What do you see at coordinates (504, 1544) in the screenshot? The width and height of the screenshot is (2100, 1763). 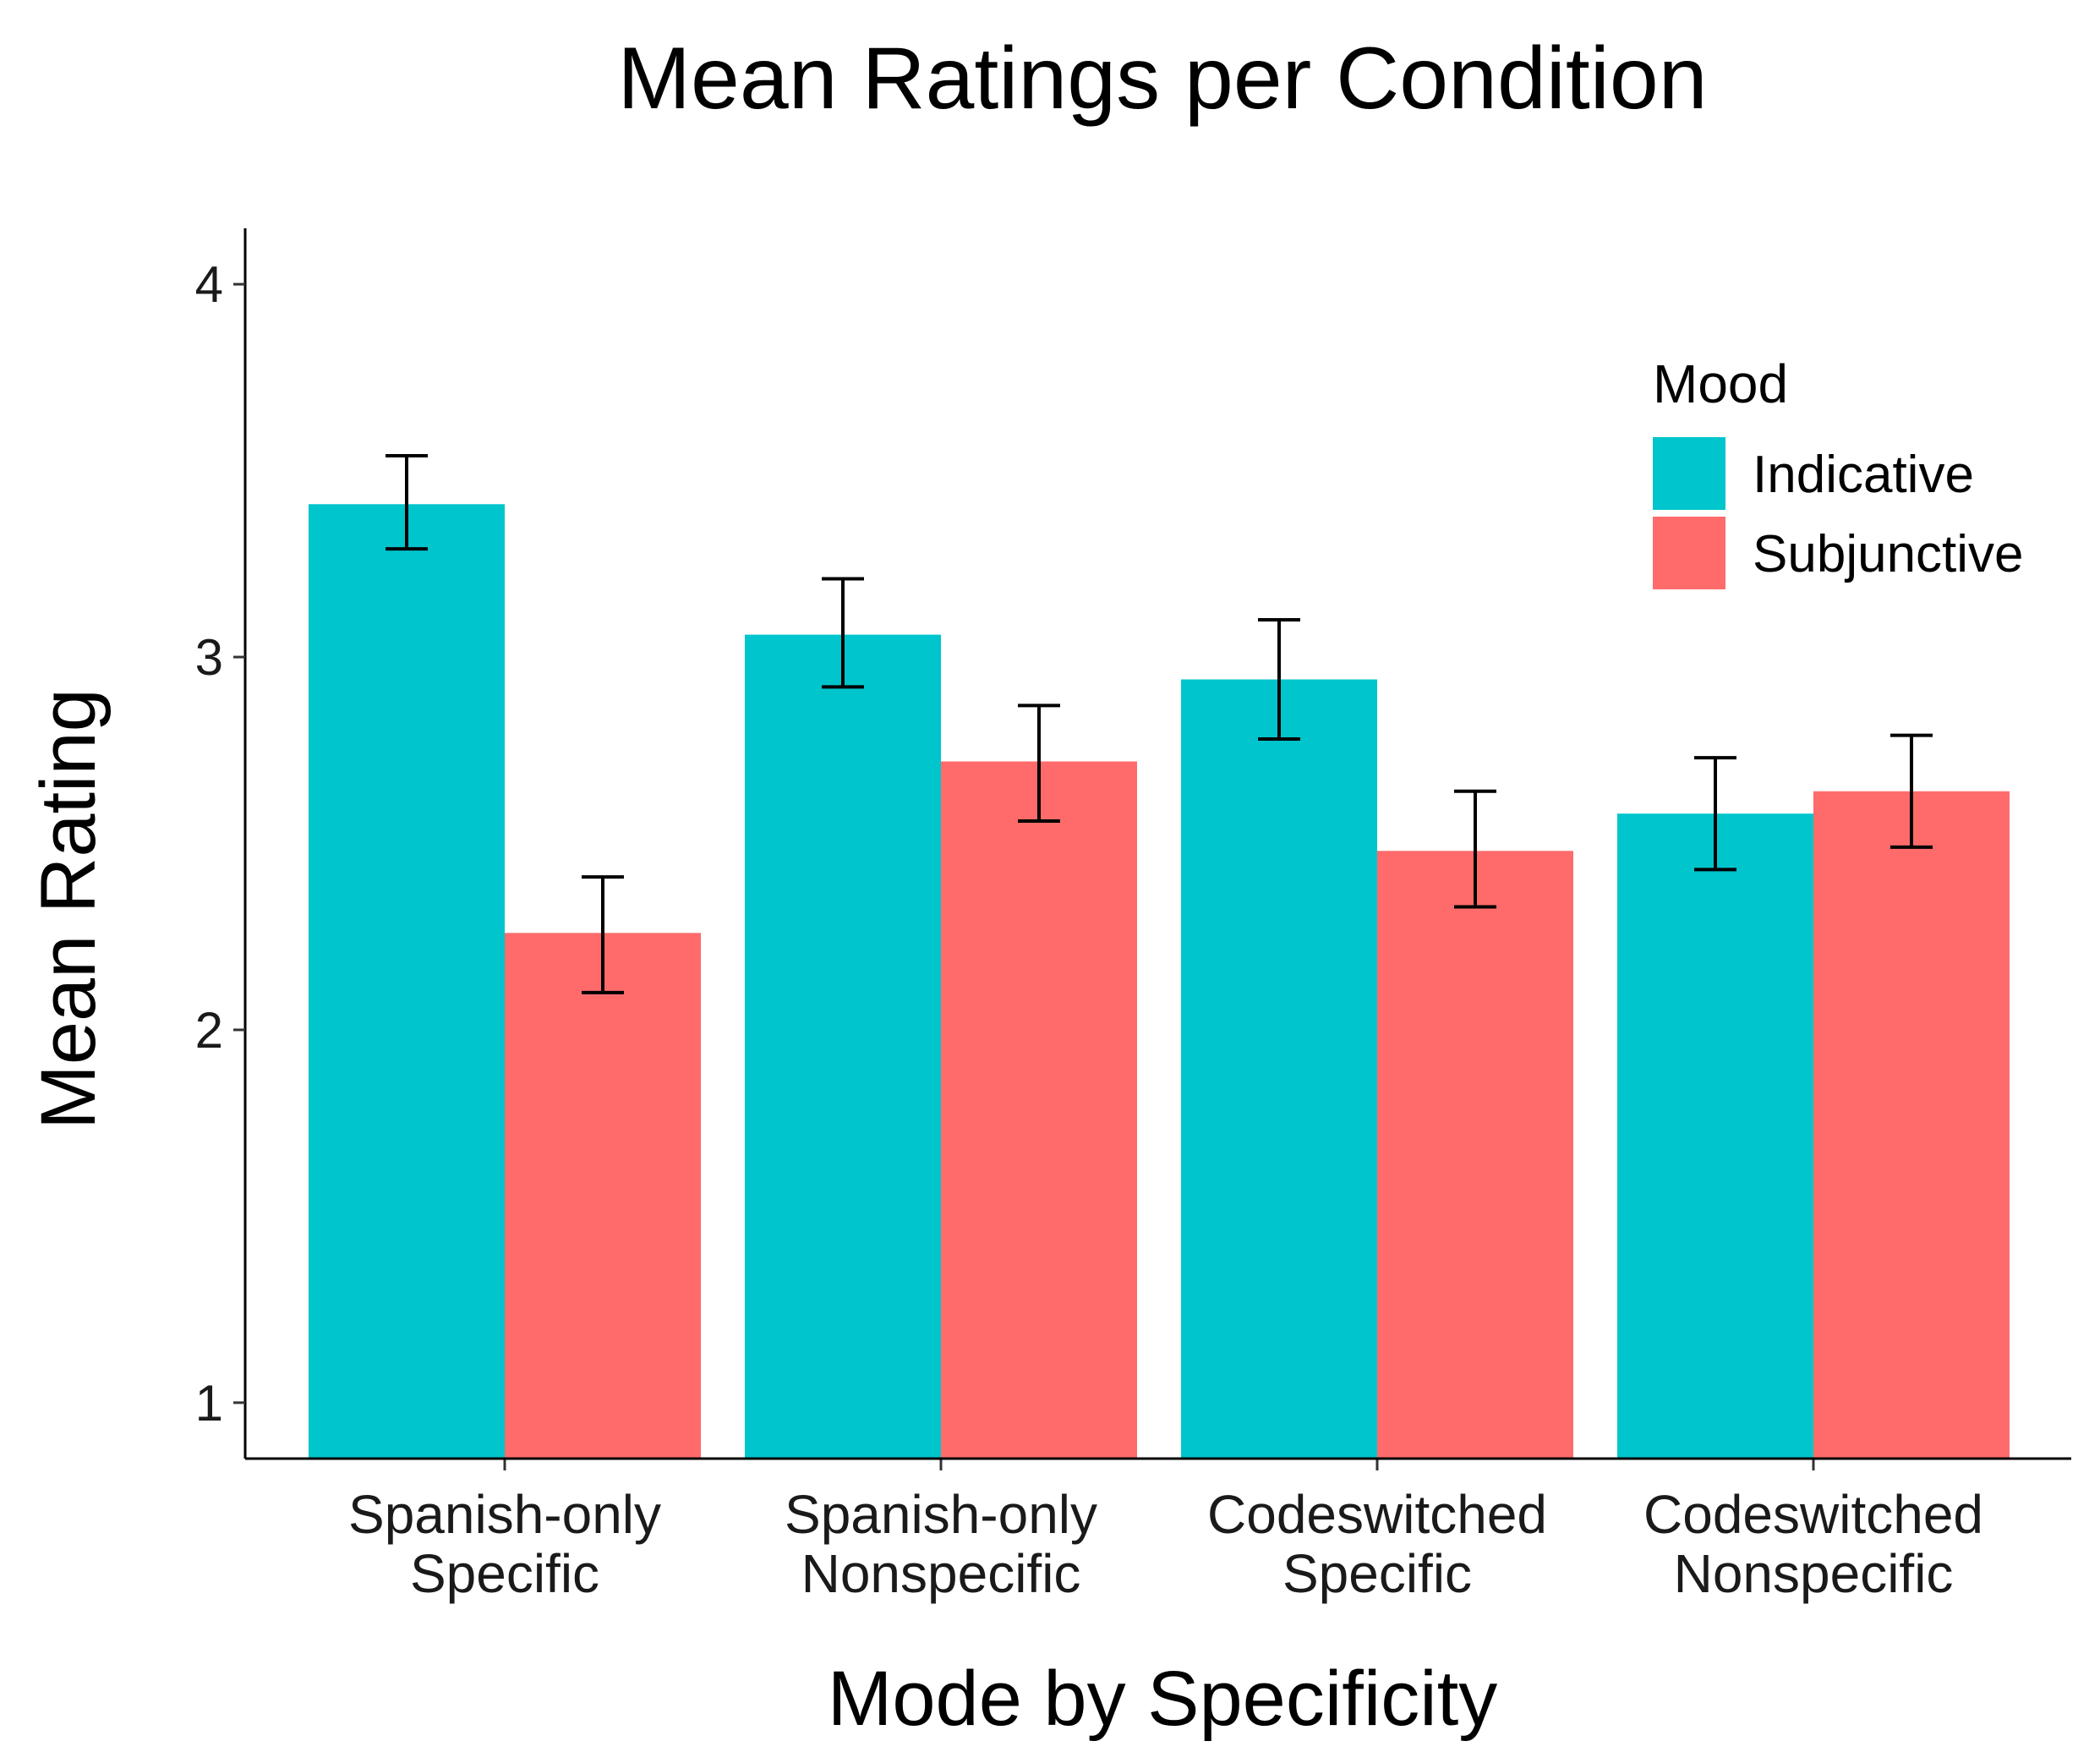 I see `x-tick-label-1: Spanish-only Specific` at bounding box center [504, 1544].